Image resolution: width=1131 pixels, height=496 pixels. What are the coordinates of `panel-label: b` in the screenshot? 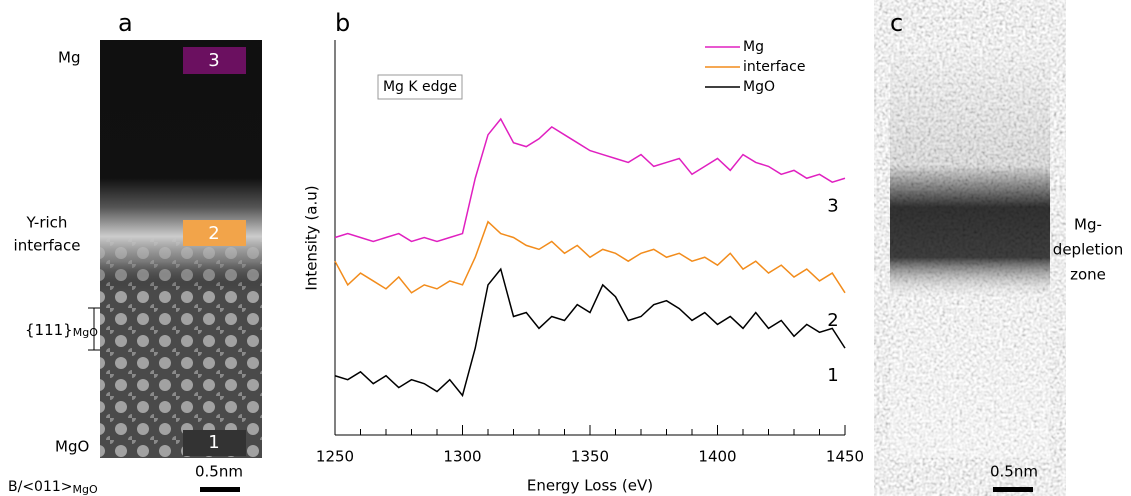 It's located at (342, 23).